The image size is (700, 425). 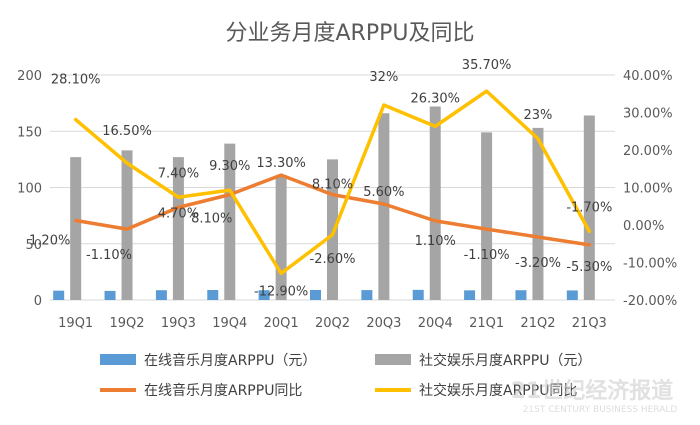 I want to click on label-online-music-yoy: 1.10%, so click(x=435, y=241).